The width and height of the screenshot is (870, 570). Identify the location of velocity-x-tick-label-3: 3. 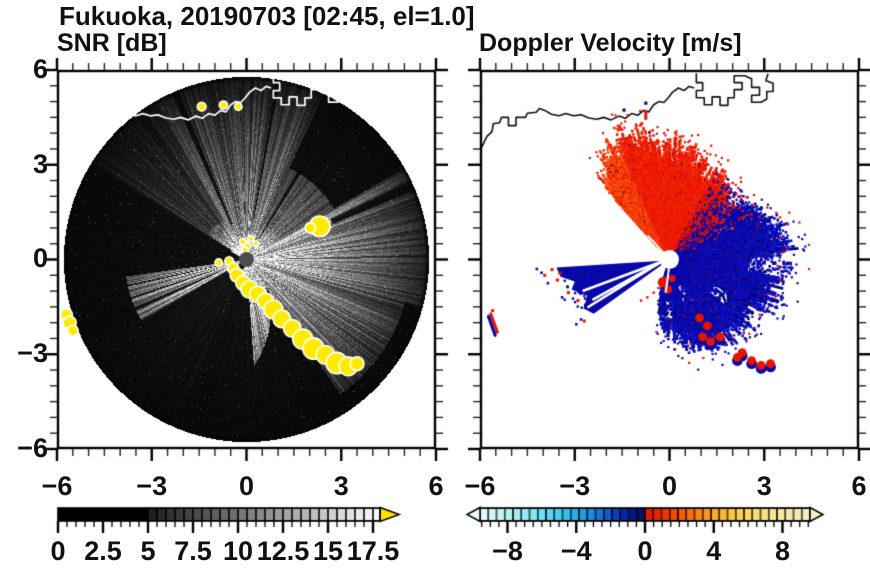
(764, 486).